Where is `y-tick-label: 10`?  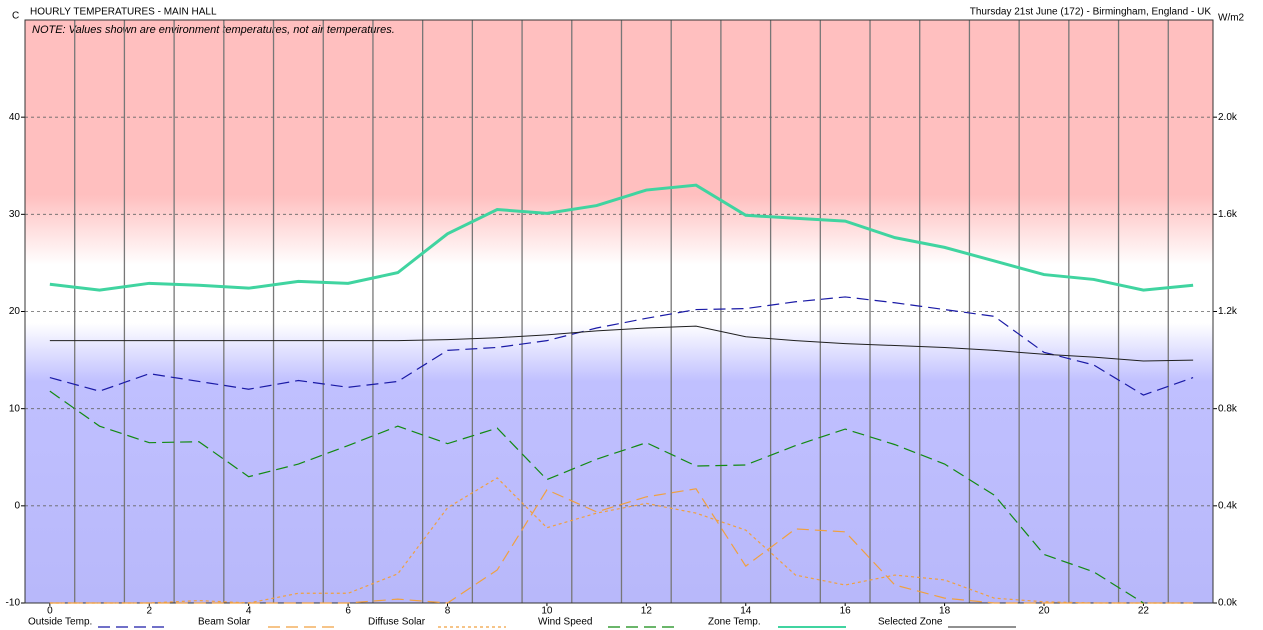
y-tick-label: 10 is located at coordinates (15, 408).